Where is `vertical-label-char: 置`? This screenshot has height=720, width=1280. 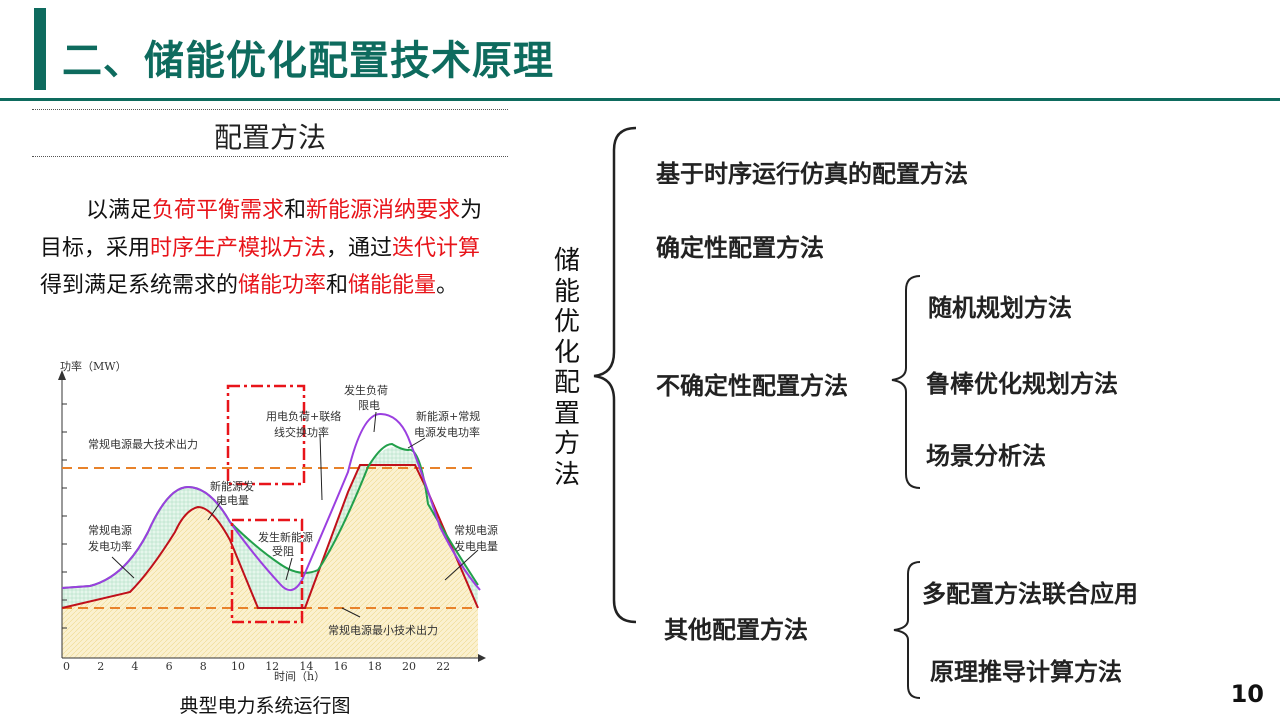 vertical-label-char: 置 is located at coordinates (566, 413).